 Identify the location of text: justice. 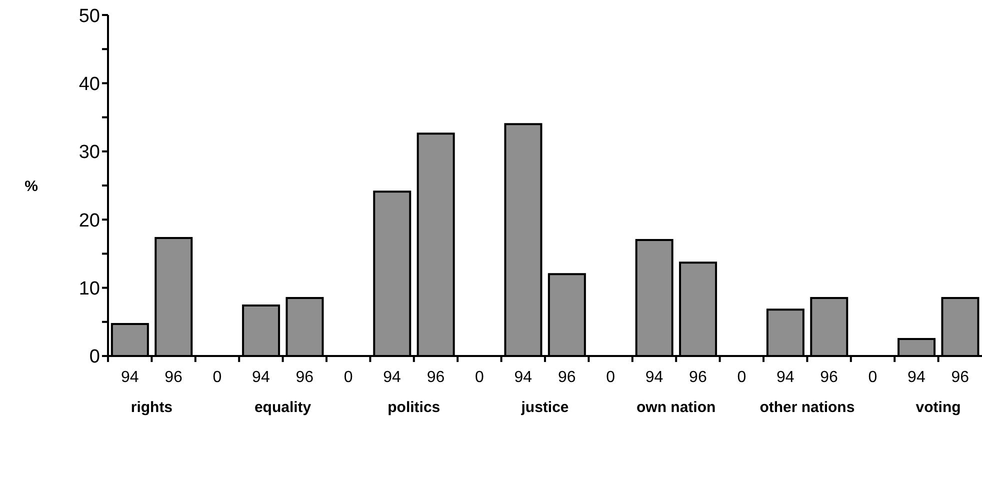
(544, 407).